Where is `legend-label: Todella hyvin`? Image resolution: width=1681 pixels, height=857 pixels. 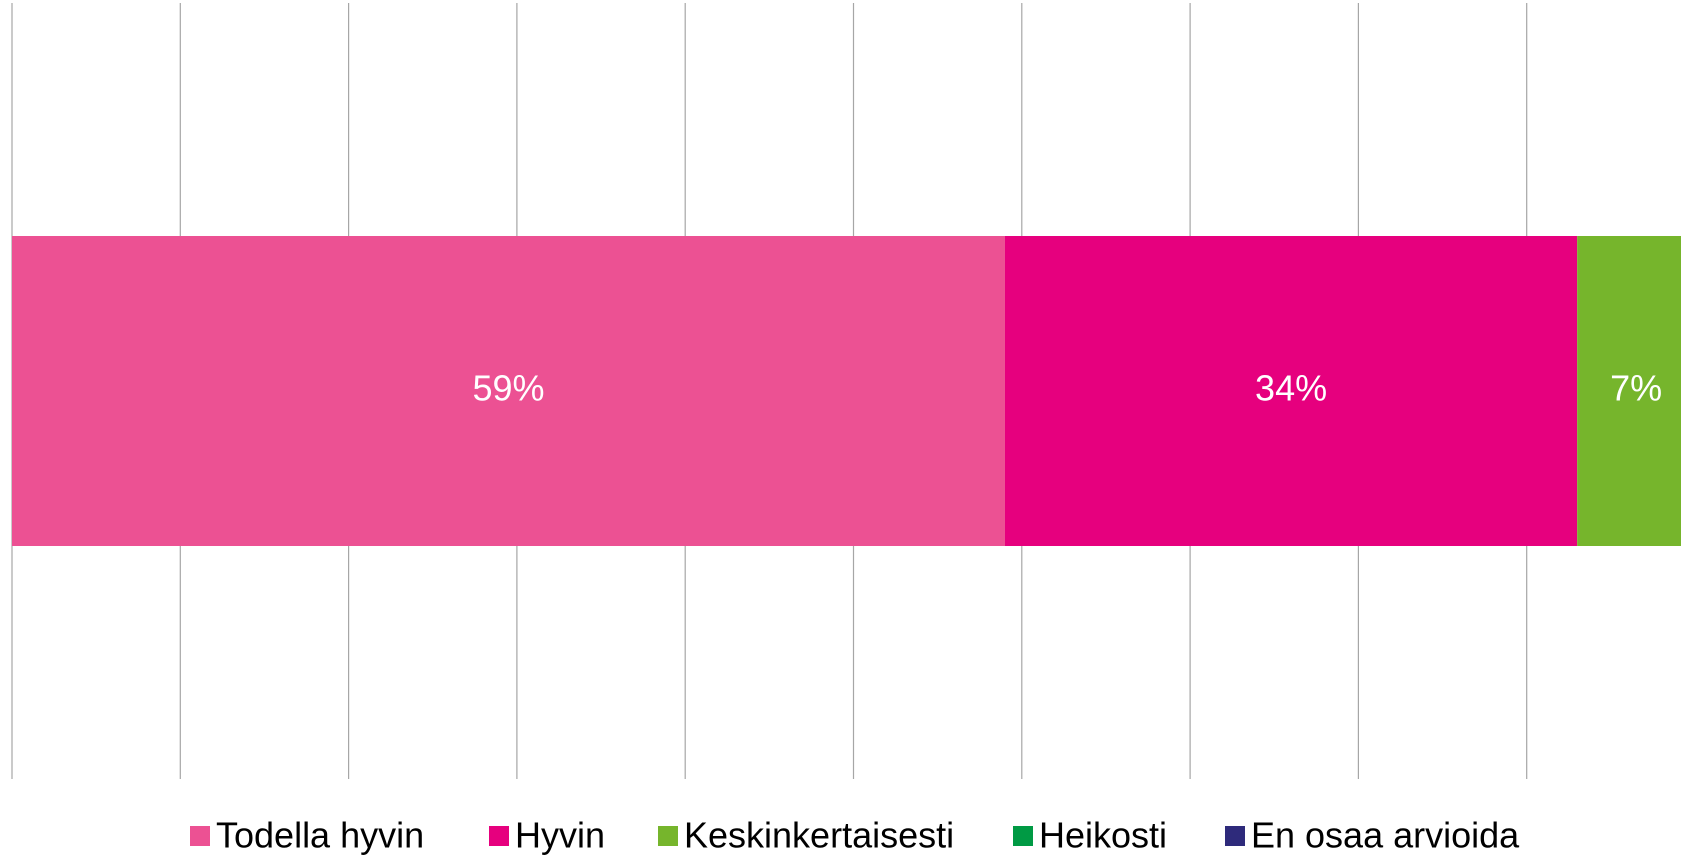
legend-label: Todella hyvin is located at coordinates (320, 835).